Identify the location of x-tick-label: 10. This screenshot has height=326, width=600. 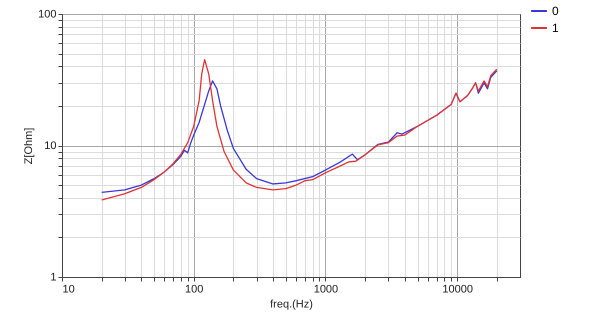
(68, 290).